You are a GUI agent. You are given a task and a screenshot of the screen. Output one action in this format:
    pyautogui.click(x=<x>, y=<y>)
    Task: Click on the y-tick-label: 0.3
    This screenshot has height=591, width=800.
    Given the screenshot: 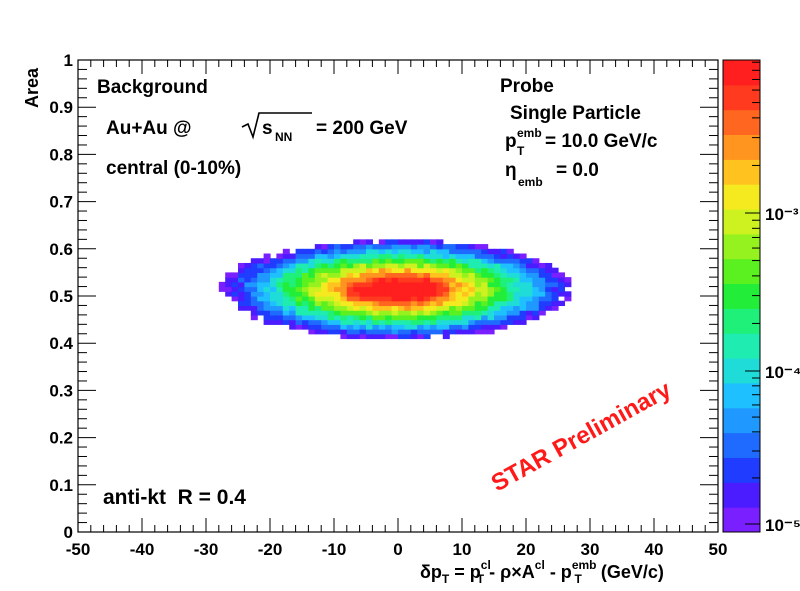 What is the action you would take?
    pyautogui.click(x=61, y=390)
    